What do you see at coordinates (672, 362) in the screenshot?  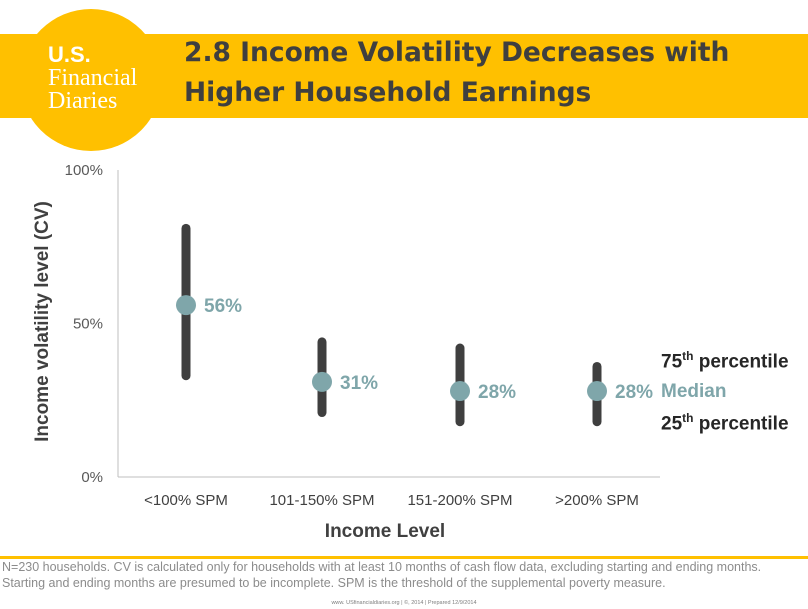 I see `legend-75th-number: 75` at bounding box center [672, 362].